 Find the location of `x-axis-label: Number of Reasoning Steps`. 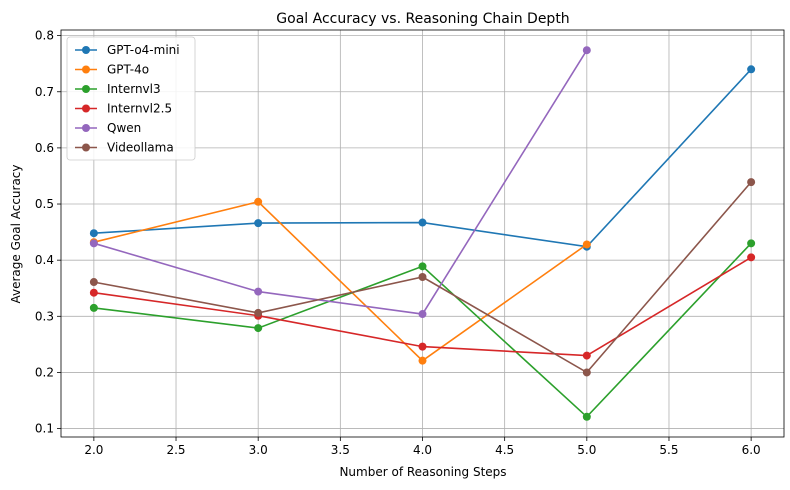

x-axis-label: Number of Reasoning Steps is located at coordinates (422, 472).